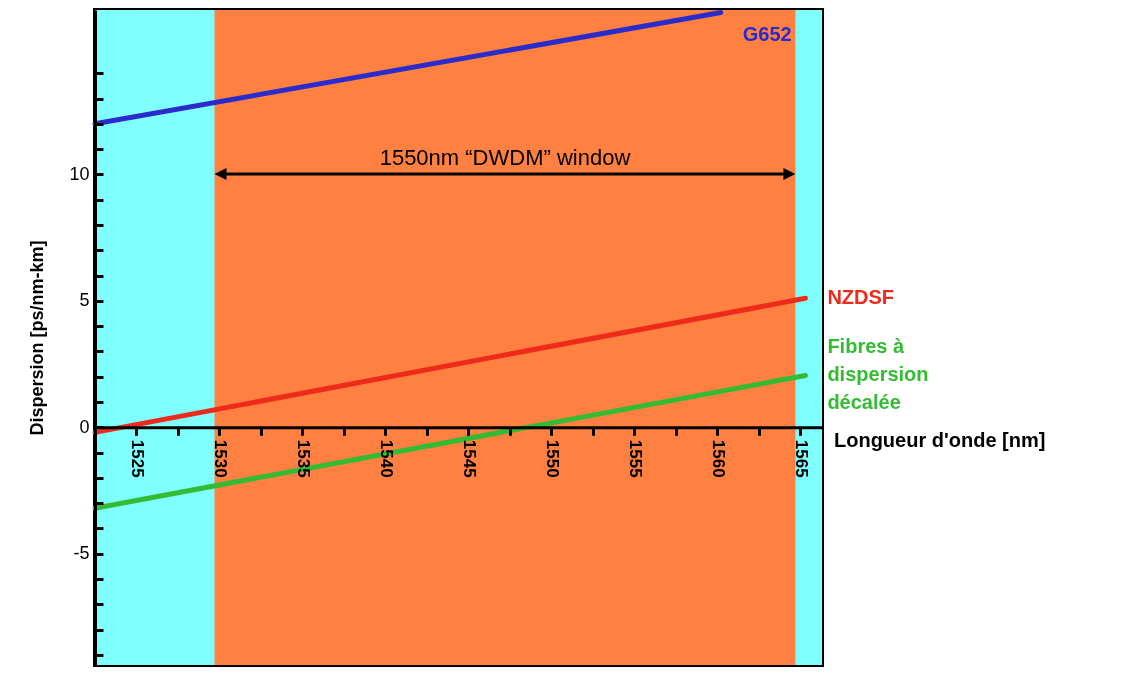 The width and height of the screenshot is (1144, 673). What do you see at coordinates (878, 374) in the screenshot?
I see `series-label: Fibres à dispersion décalée` at bounding box center [878, 374].